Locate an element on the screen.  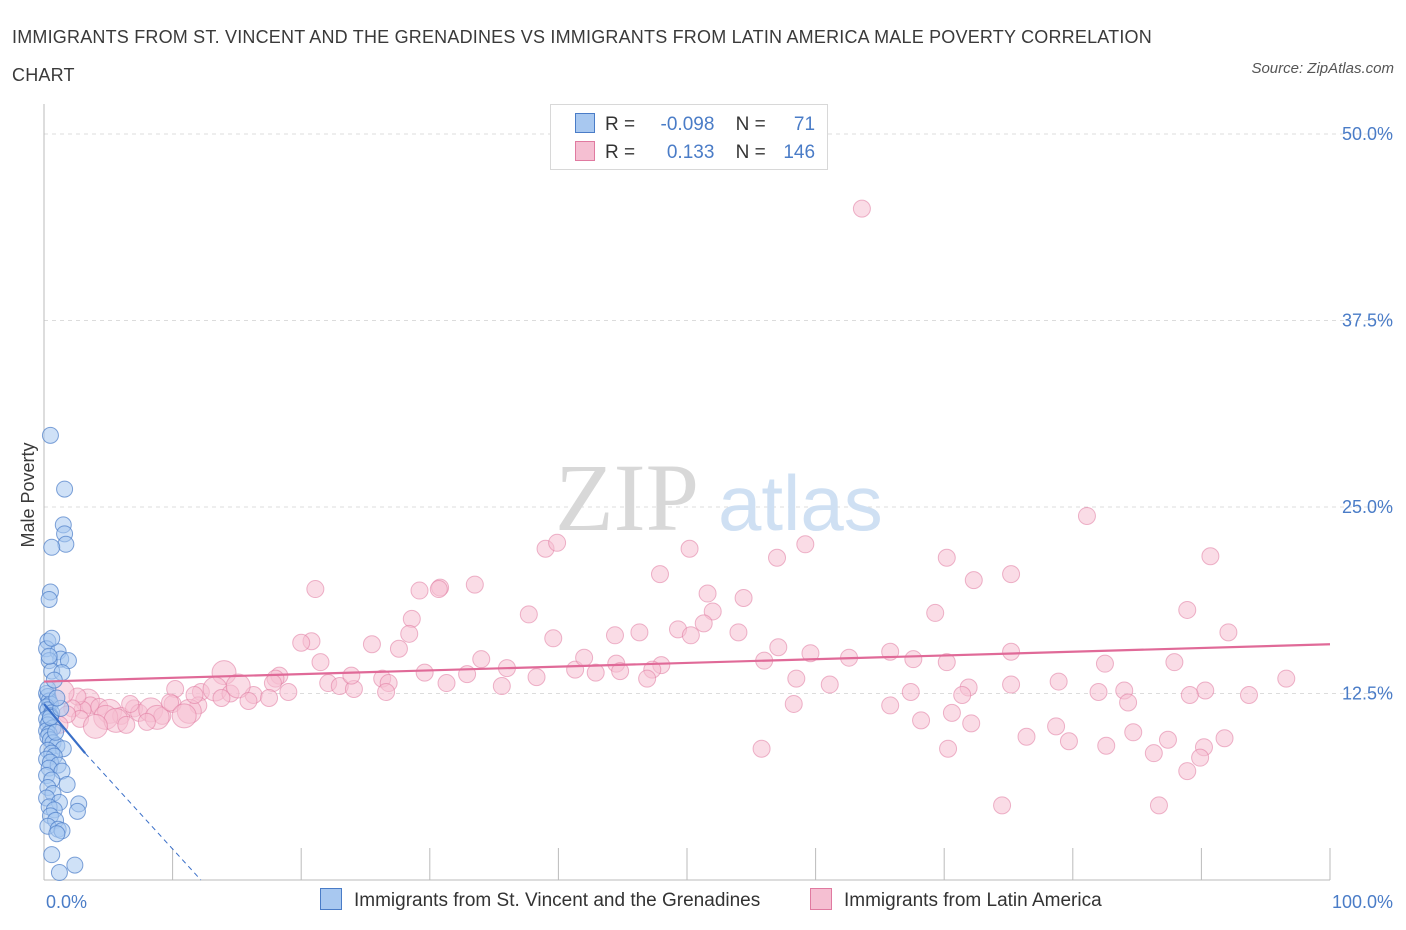
legend-r-value: -0.098 is located at coordinates (687, 124).